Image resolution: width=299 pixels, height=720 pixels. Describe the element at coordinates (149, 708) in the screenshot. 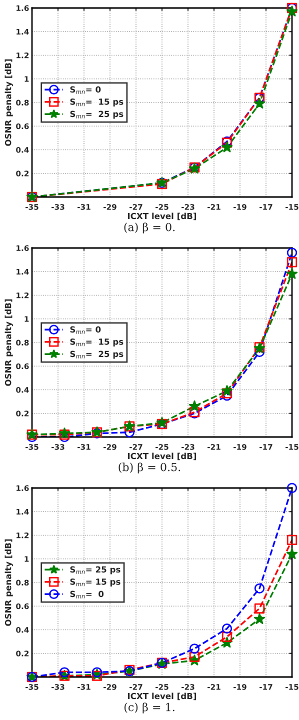

I see `text: (c) β = 1.` at that location.